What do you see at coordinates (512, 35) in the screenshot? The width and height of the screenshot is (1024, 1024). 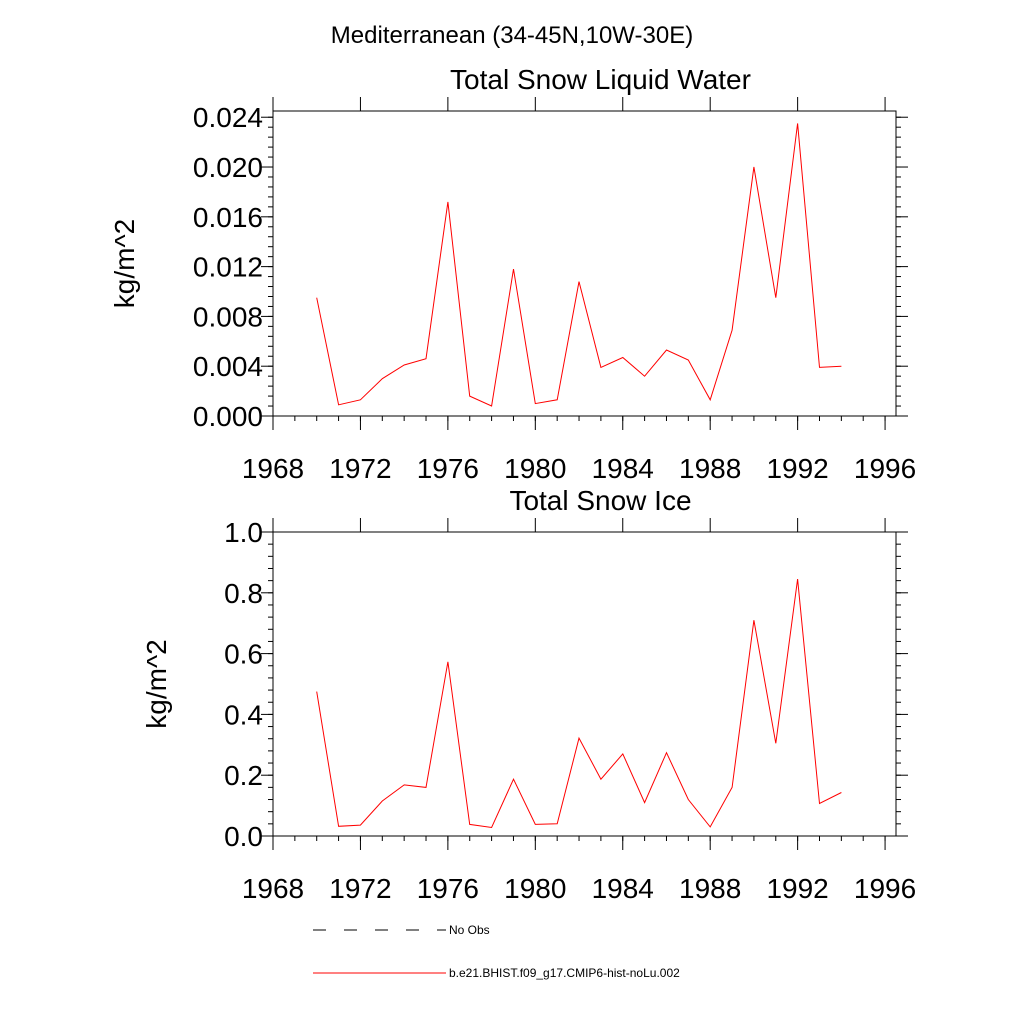 I see `page-title: Mediterranean (34-45N,10W-30E)` at bounding box center [512, 35].